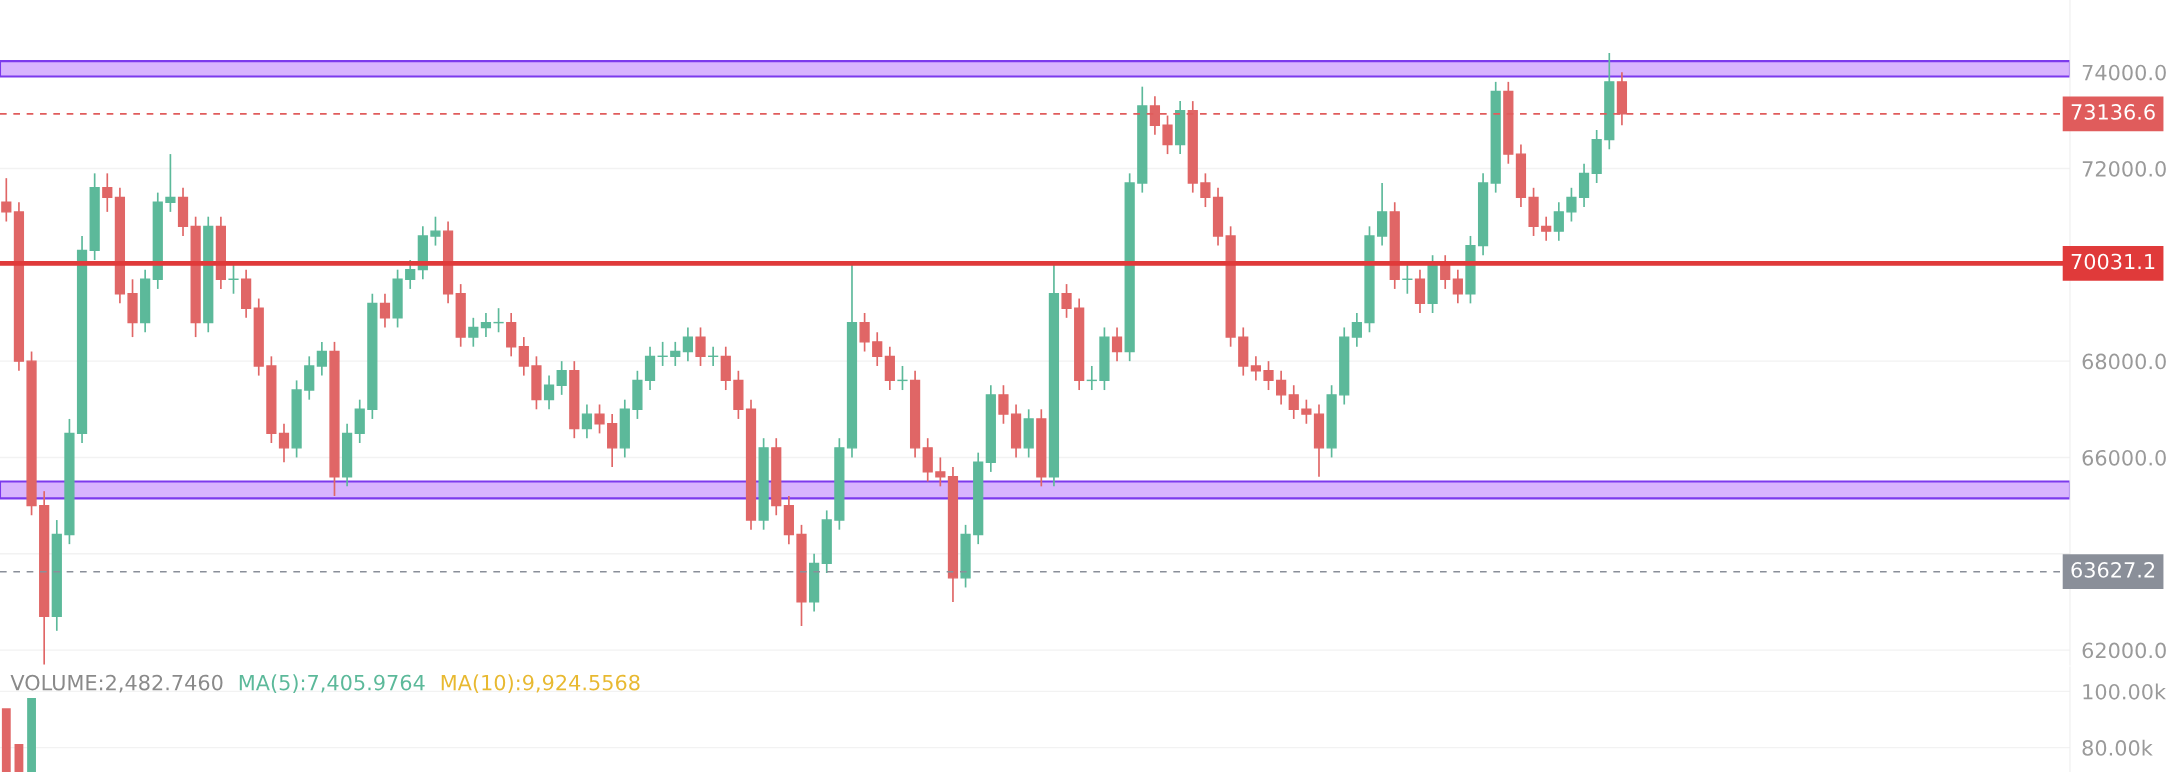 This screenshot has width=2167, height=772. I want to click on annotation: VOLUME:2,482.7460, so click(116, 683).